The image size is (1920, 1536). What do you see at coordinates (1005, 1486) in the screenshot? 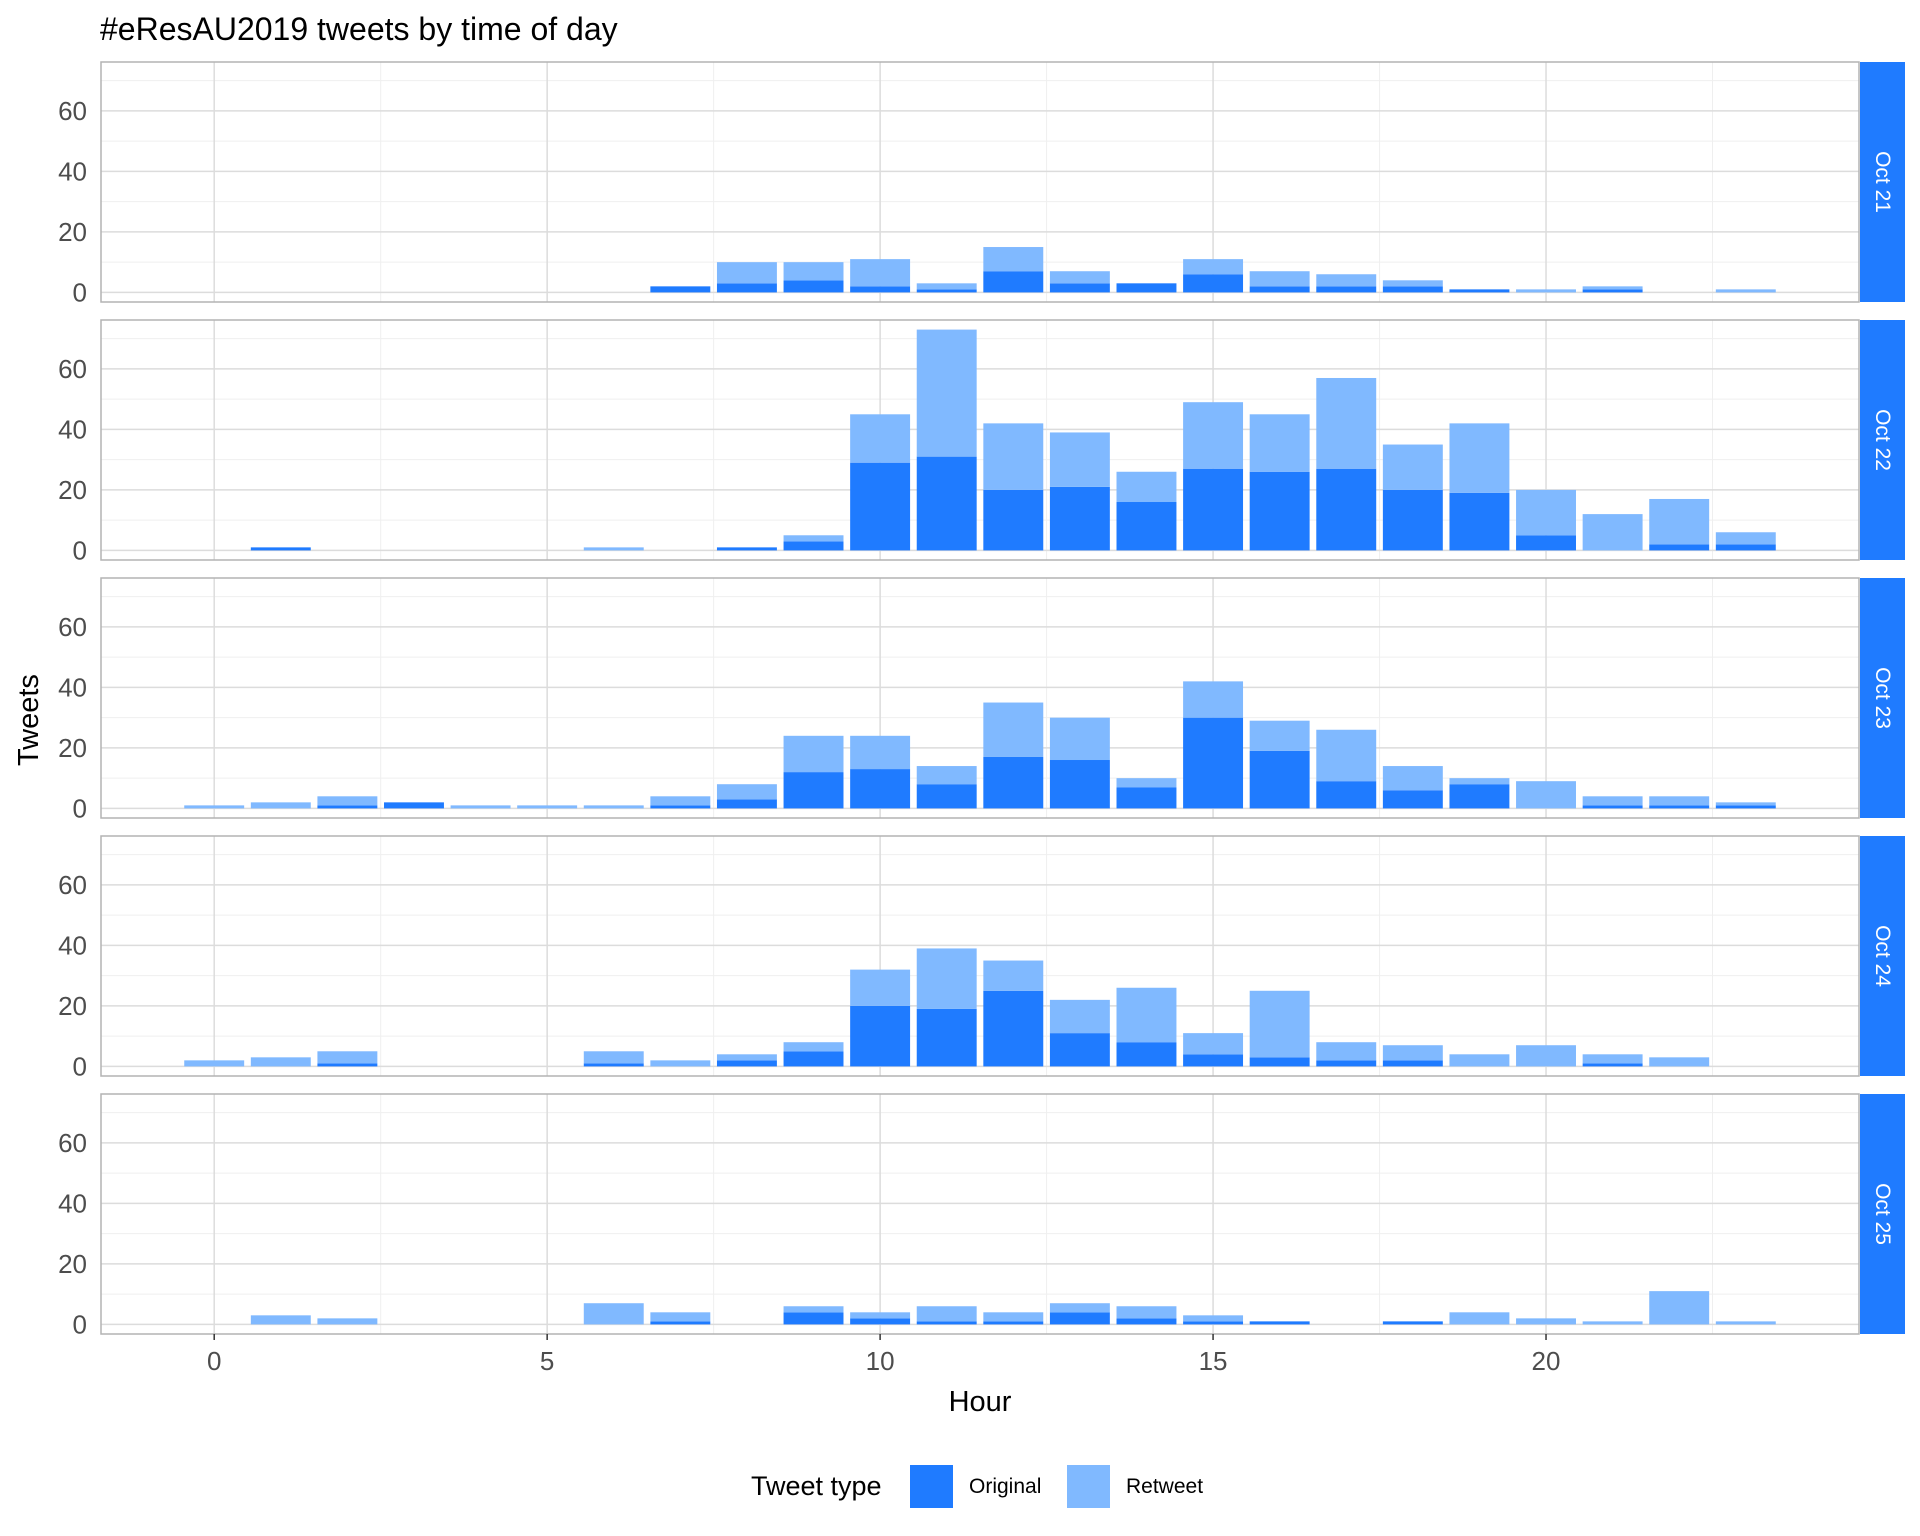
I see `legend-label-original: Original` at bounding box center [1005, 1486].